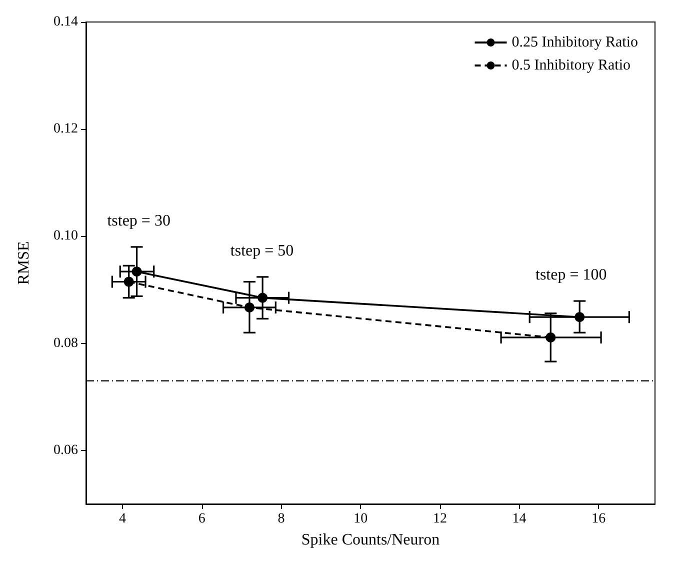 The height and width of the screenshot is (565, 675). Describe the element at coordinates (66, 450) in the screenshot. I see `y-tick-label: 0.06` at that location.